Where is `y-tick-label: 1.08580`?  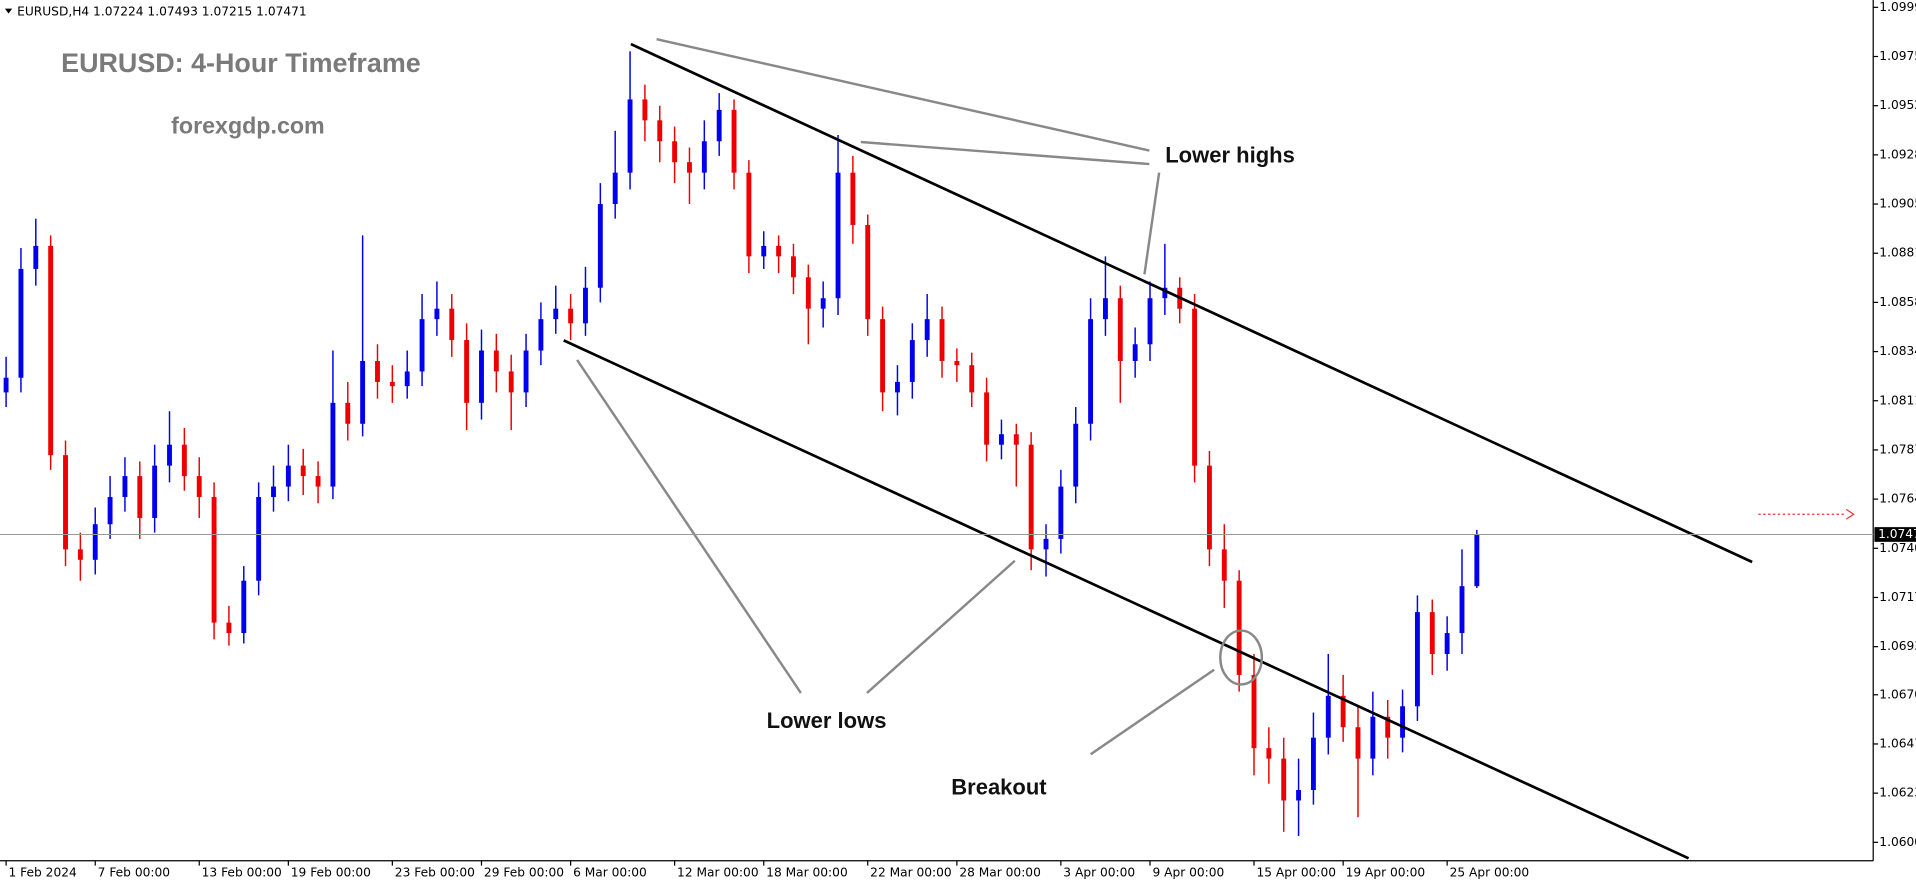
y-tick-label: 1.08580 is located at coordinates (1897, 302).